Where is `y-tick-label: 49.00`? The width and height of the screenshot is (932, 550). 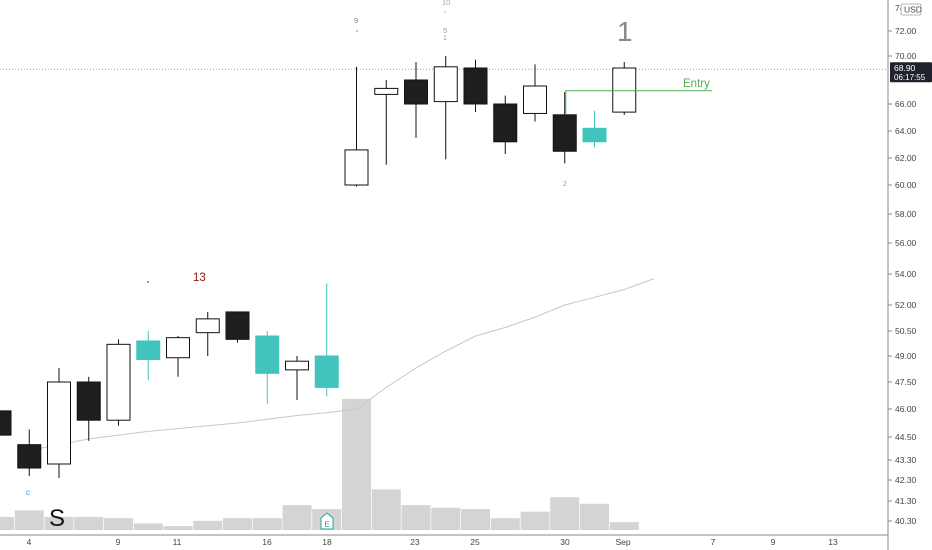
y-tick-label: 49.00 is located at coordinates (906, 356).